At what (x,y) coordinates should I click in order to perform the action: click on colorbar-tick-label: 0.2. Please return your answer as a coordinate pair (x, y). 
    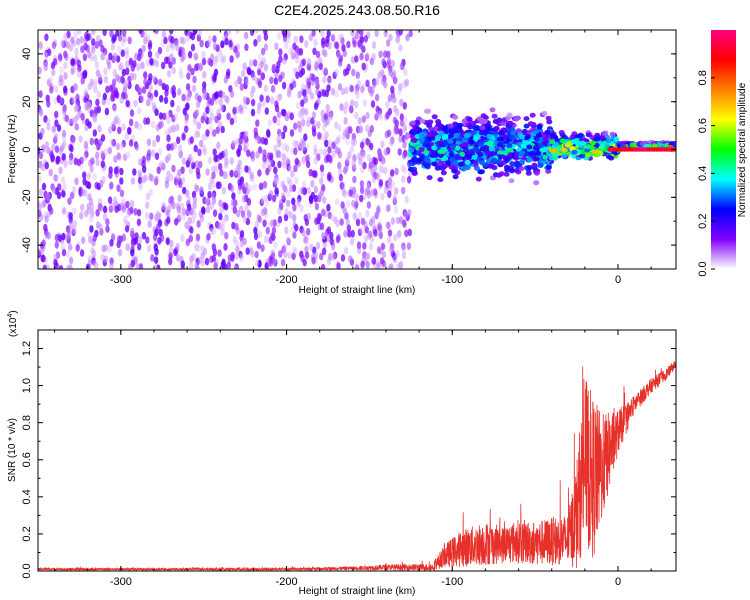
    Looking at the image, I should click on (703, 221).